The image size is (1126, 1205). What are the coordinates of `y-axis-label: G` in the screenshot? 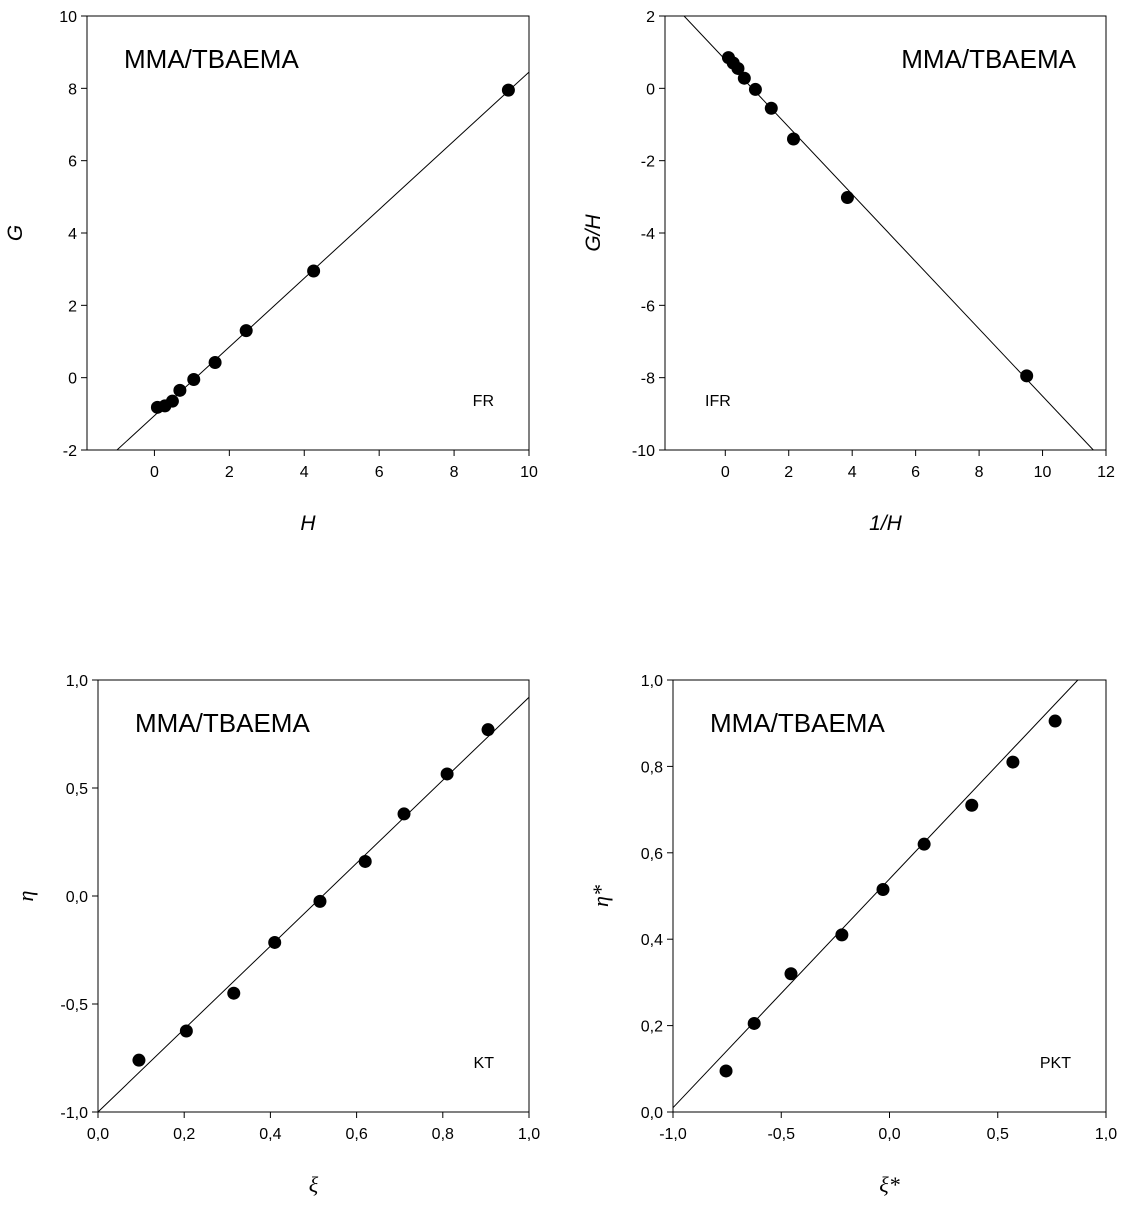 It's located at (15, 233).